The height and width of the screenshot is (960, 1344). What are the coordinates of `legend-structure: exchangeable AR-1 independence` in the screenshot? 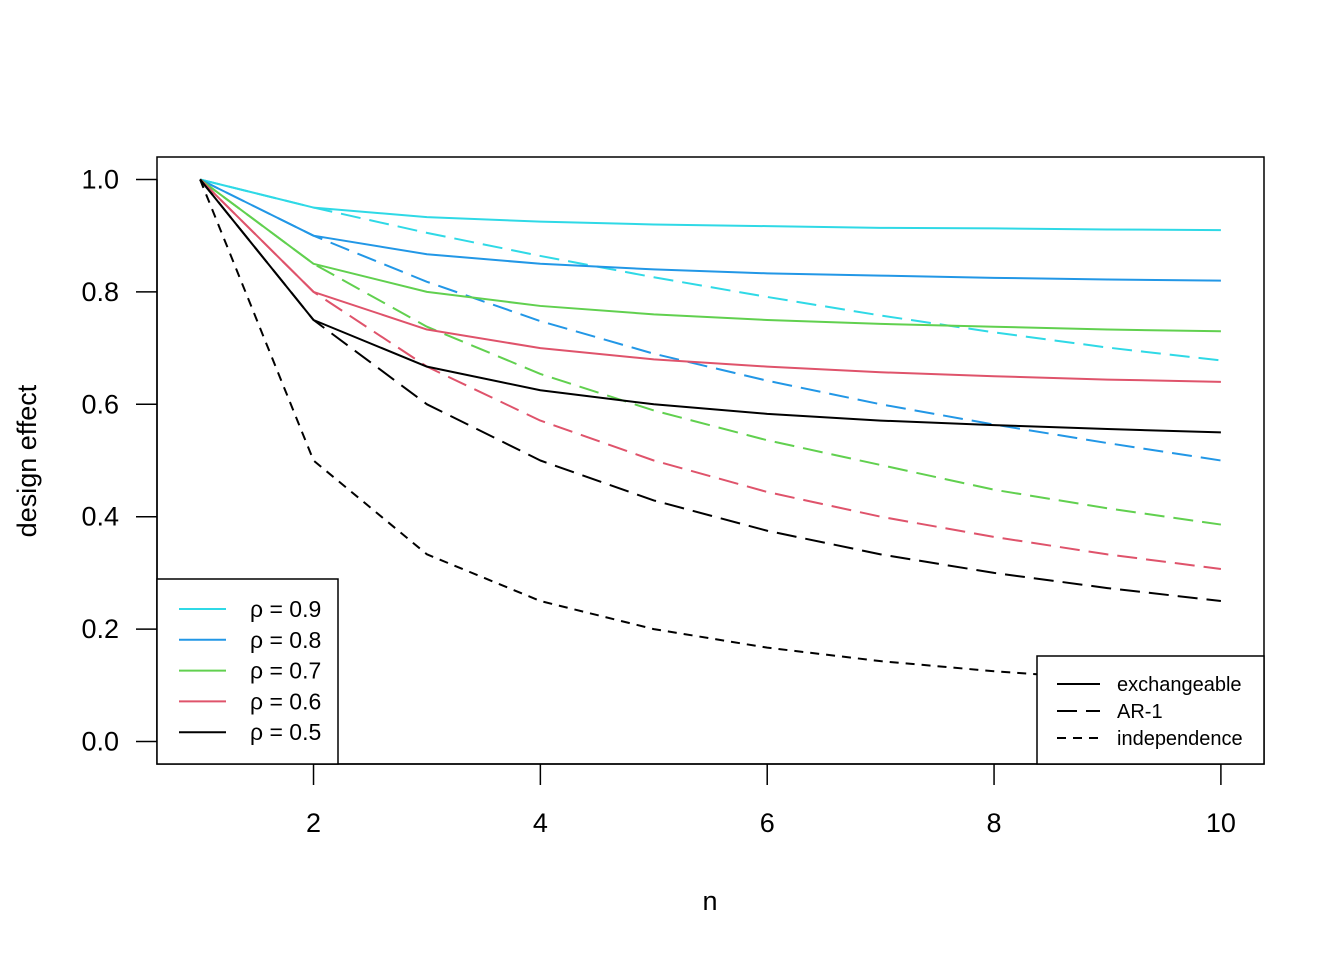 It's located at (1150, 710).